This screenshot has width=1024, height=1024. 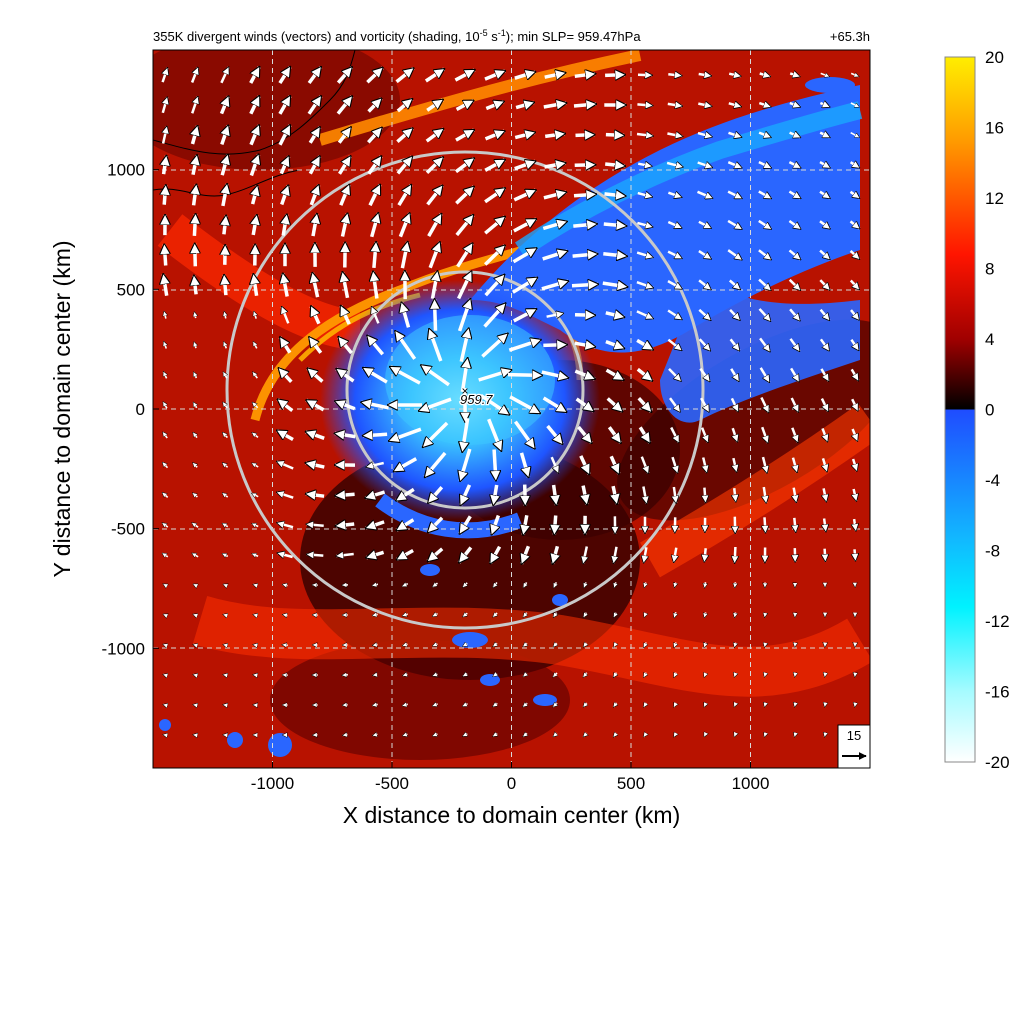 I want to click on colorbar-tick-label: -16, so click(x=997, y=692).